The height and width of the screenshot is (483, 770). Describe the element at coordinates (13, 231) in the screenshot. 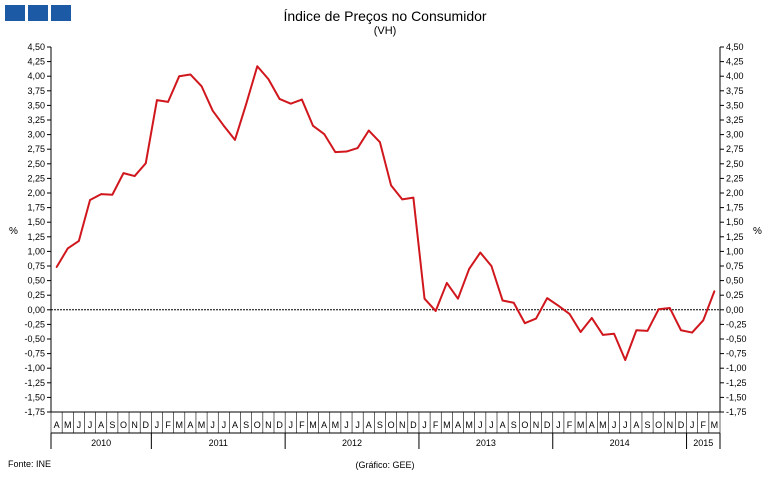

I see `y-axis-unit-left: %` at that location.